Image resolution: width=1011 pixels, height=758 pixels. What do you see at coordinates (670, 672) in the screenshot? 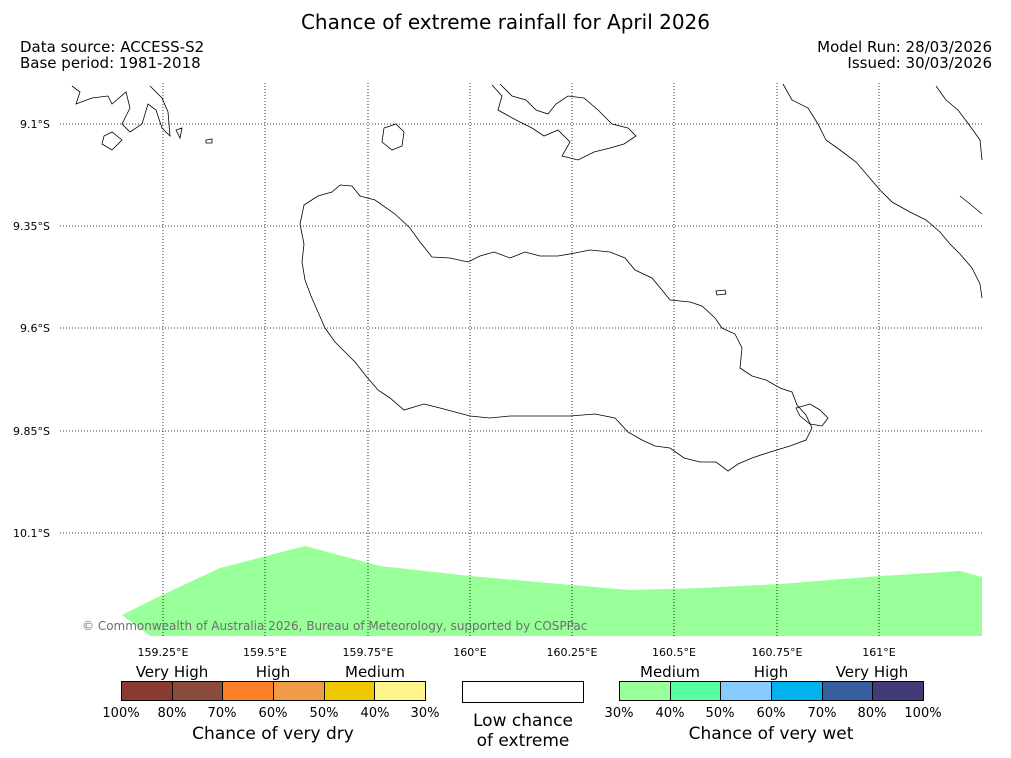
I see `wet-category-medium: Medium` at bounding box center [670, 672].